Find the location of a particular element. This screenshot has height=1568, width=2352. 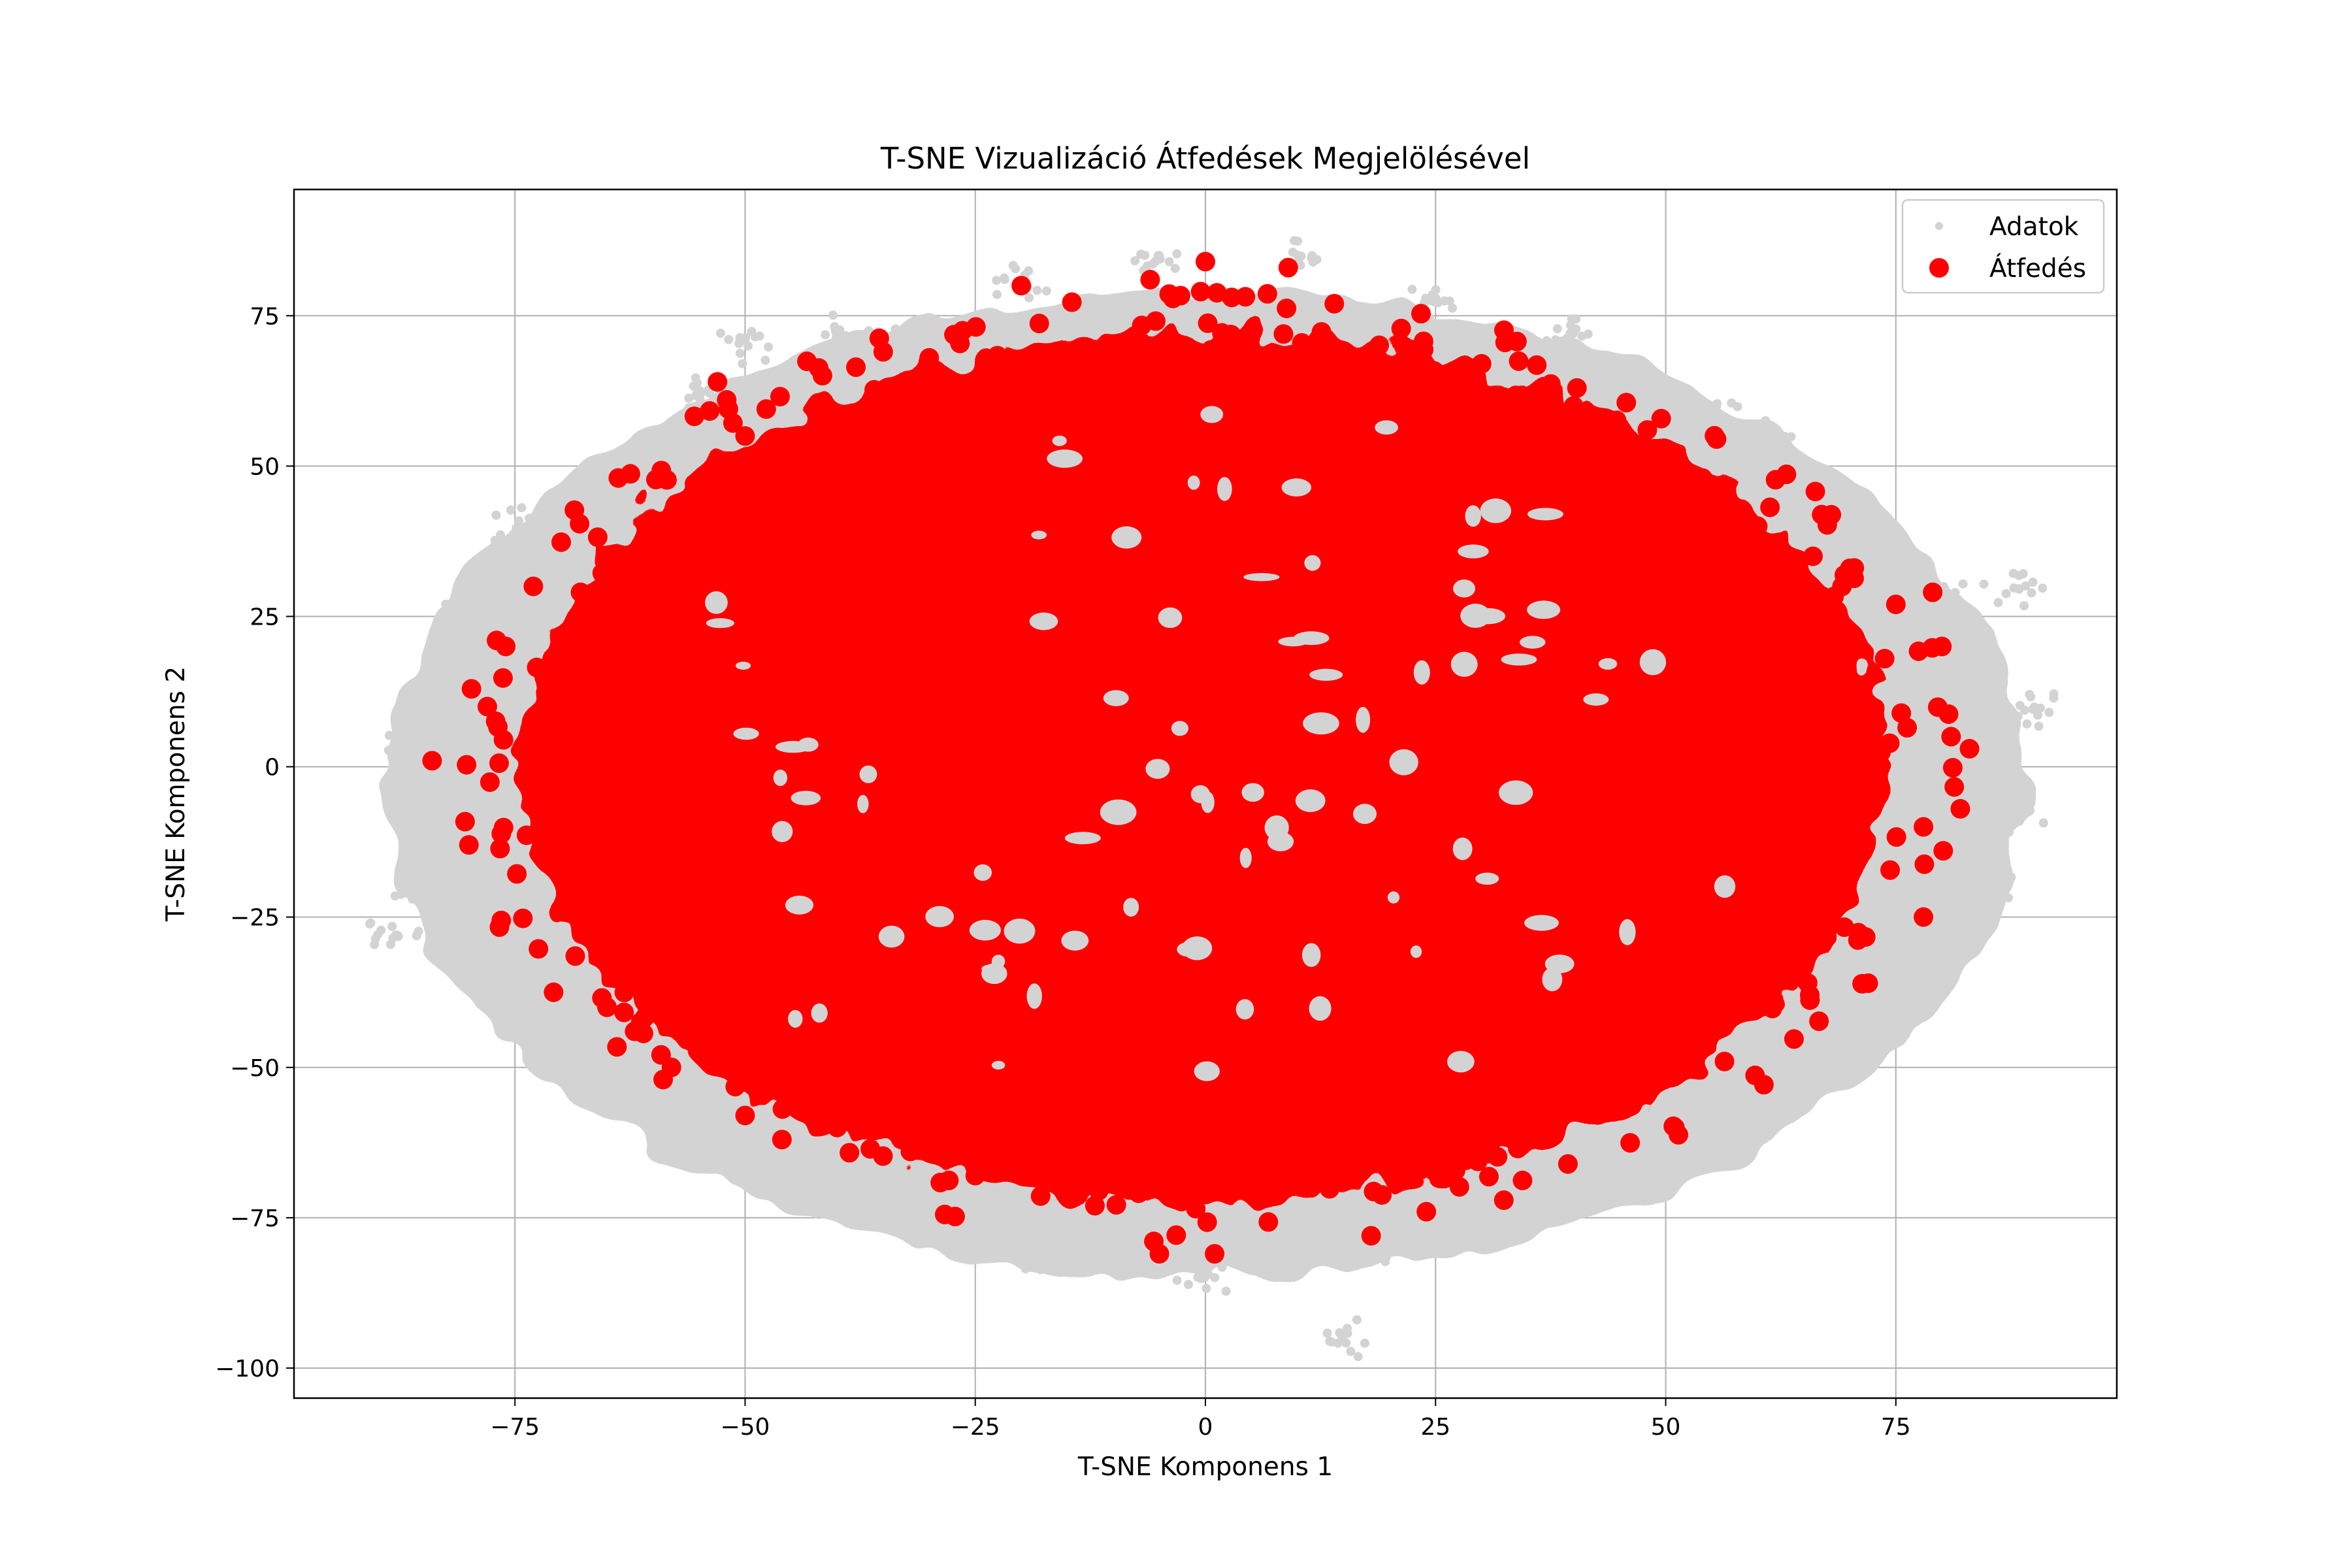

y-axis-ticks: −100 −75 −50 −25 0 25 50 75 is located at coordinates (254, 842).